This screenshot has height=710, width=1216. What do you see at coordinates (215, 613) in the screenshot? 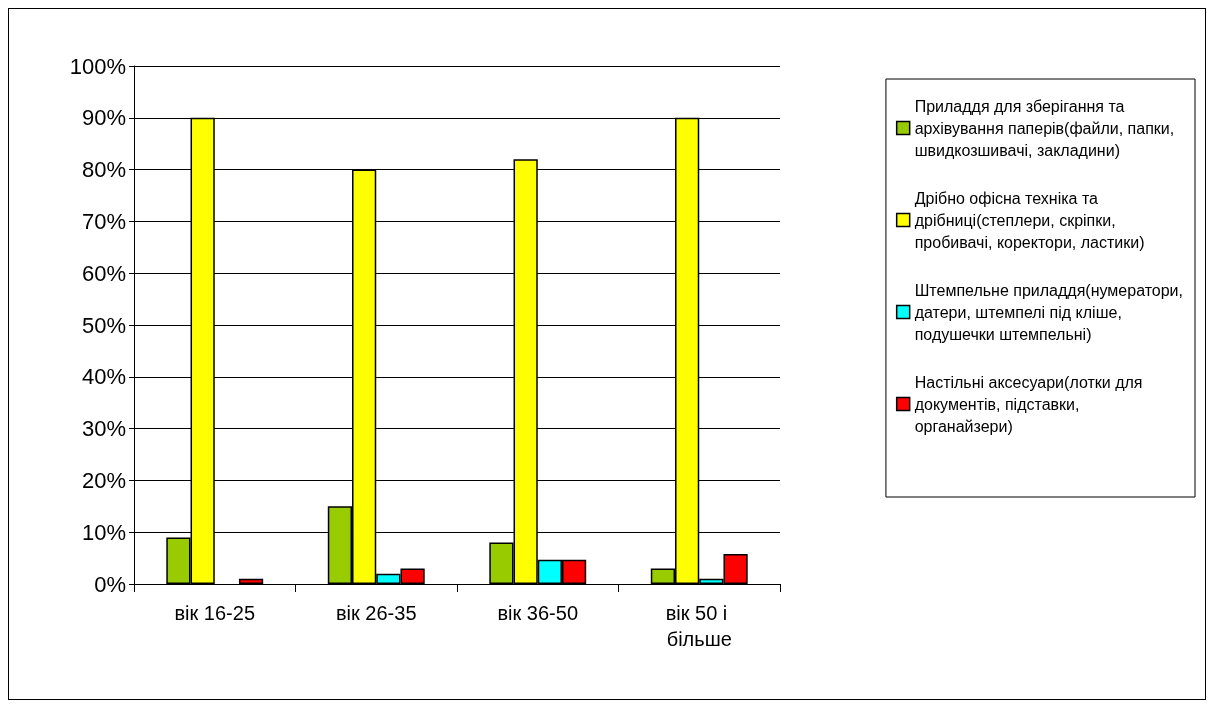
I see `x-tick-label: вік 16-25` at bounding box center [215, 613].